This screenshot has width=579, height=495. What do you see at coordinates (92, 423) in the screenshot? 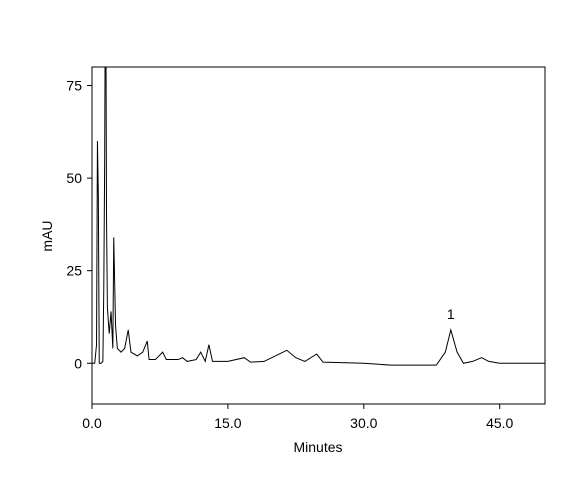
I see `x-tick-label: 0.0` at bounding box center [92, 423].